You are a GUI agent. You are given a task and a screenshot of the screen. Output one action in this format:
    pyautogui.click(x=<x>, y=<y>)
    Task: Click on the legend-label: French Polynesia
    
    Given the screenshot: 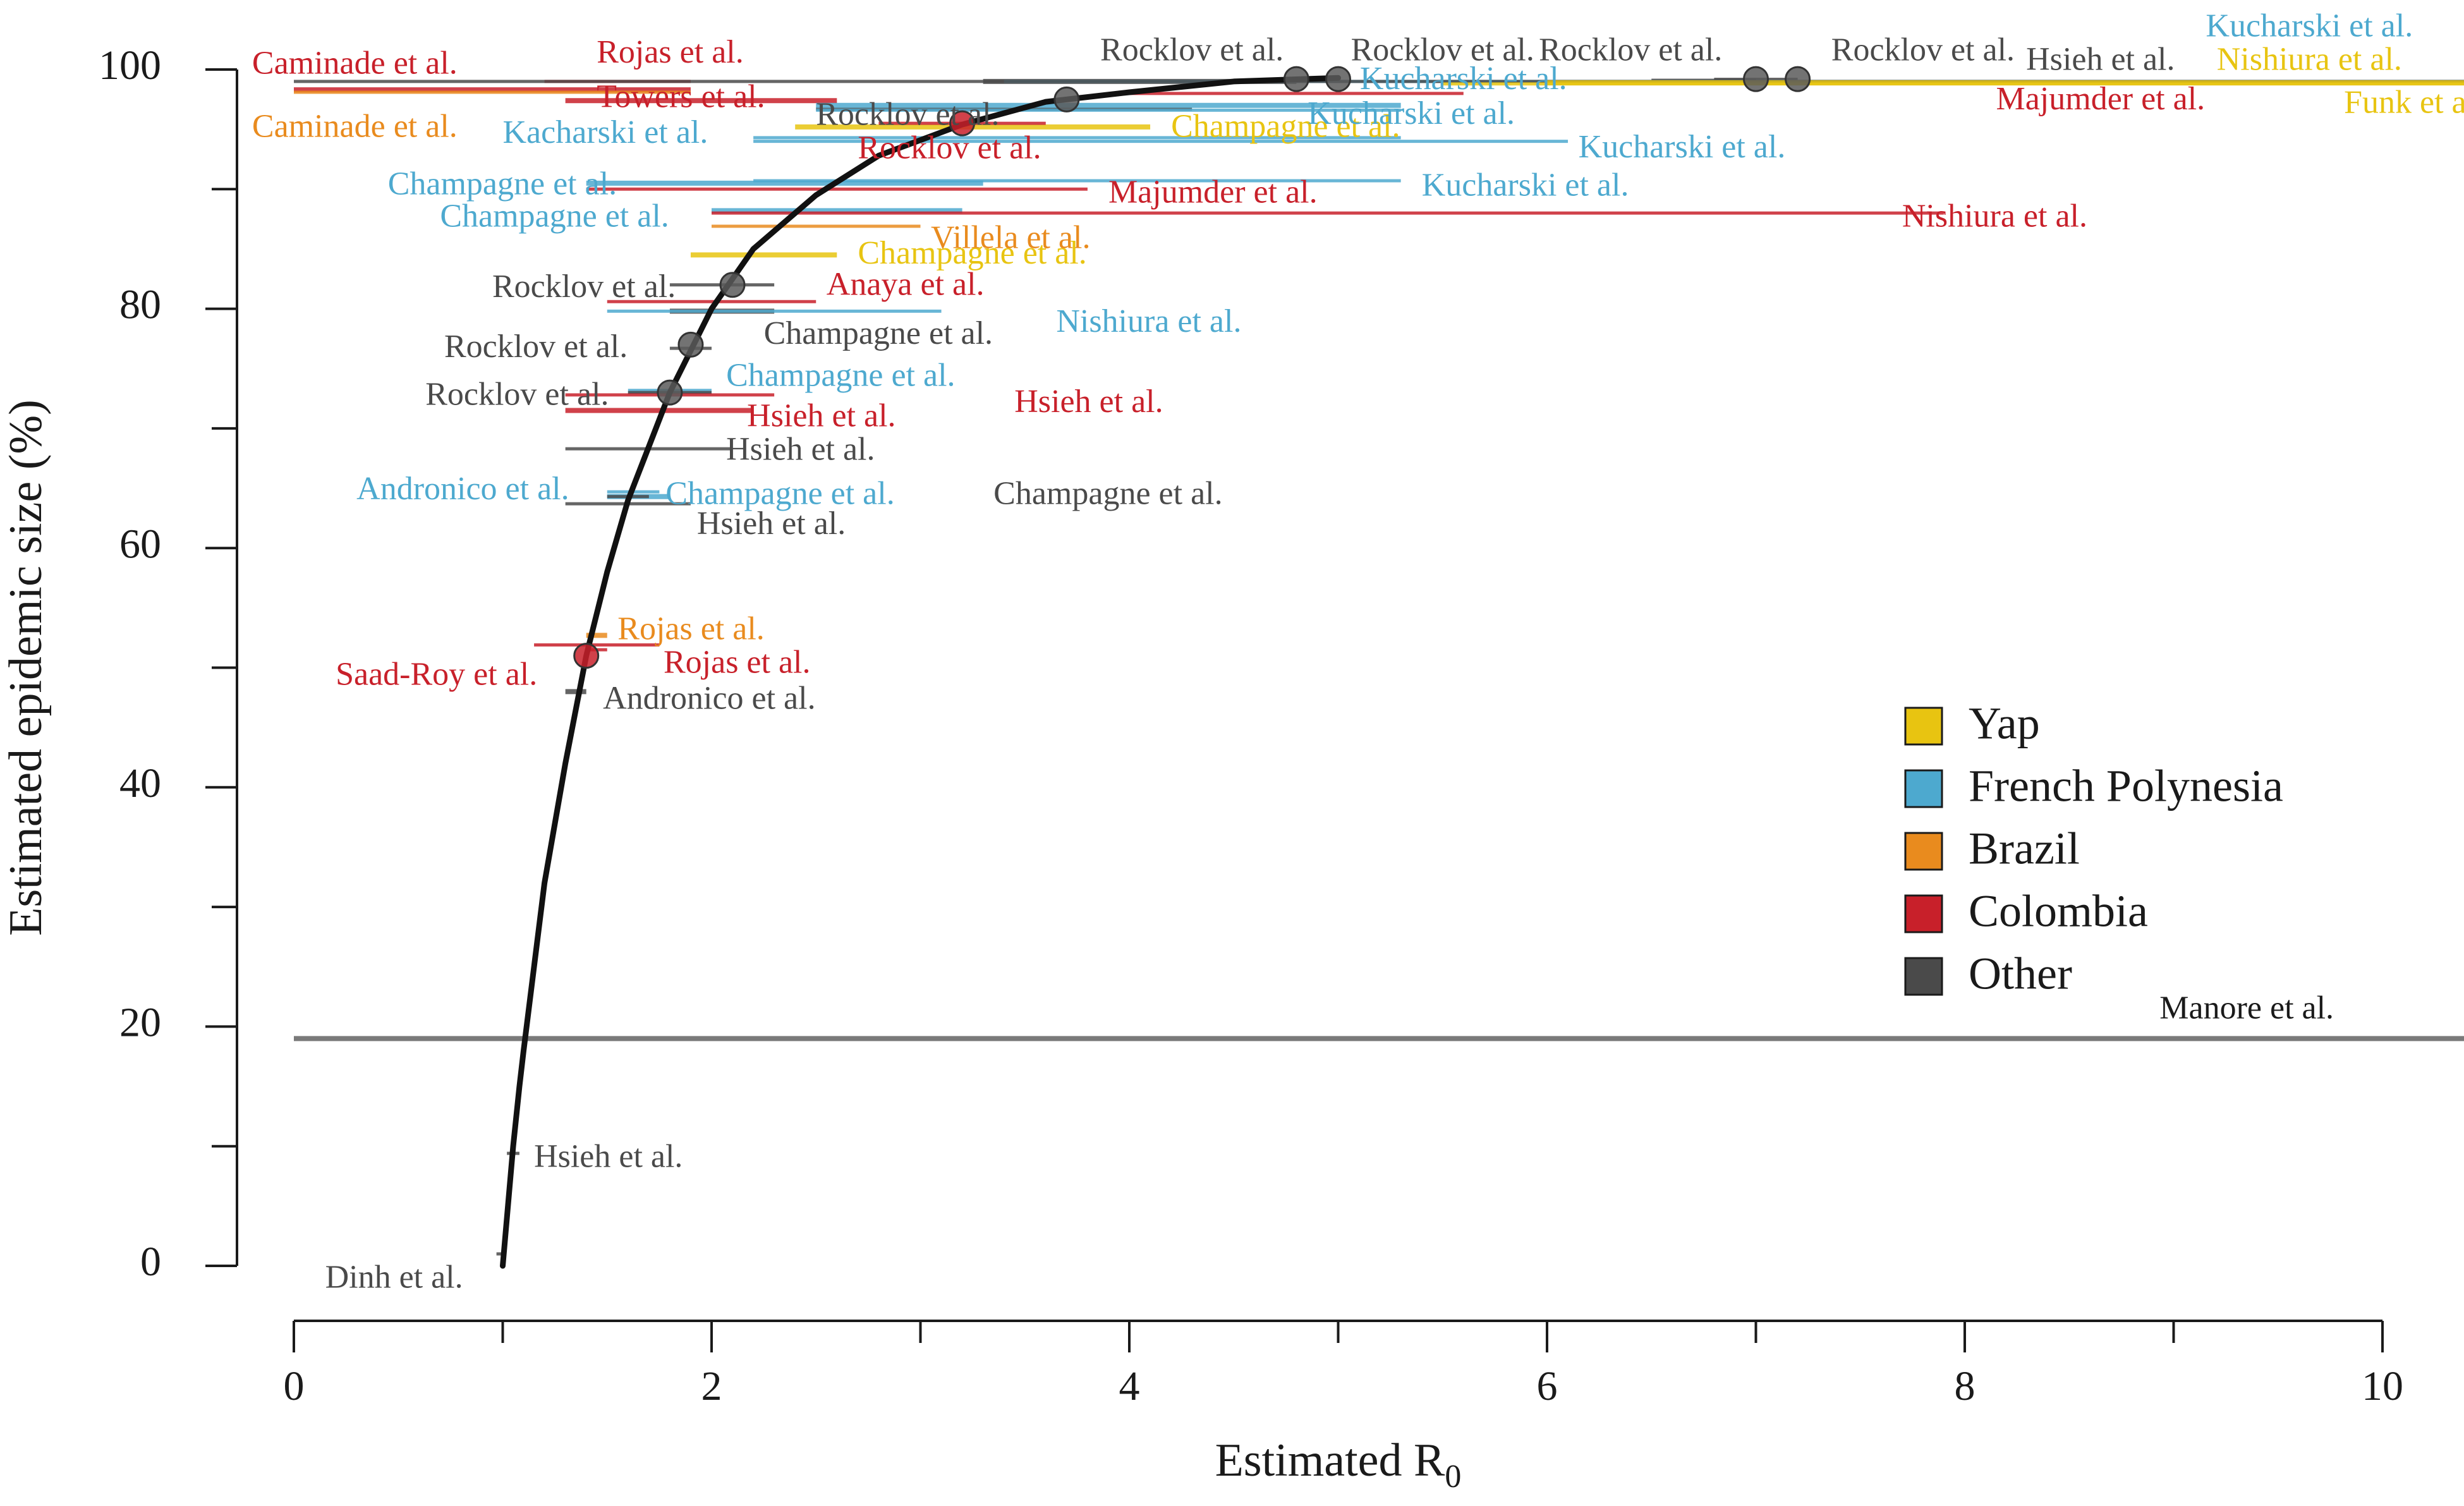 What is the action you would take?
    pyautogui.click(x=2126, y=786)
    